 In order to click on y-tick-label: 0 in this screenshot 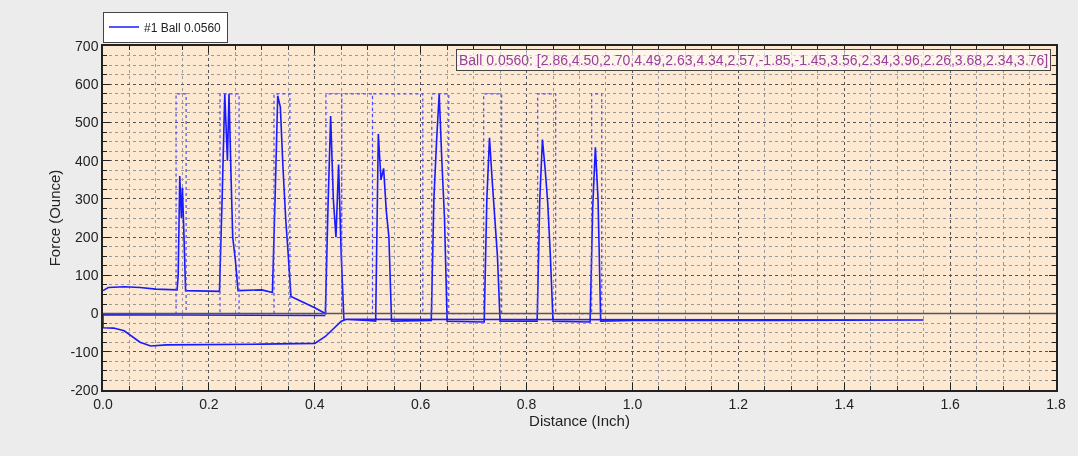, I will do `click(94, 313)`.